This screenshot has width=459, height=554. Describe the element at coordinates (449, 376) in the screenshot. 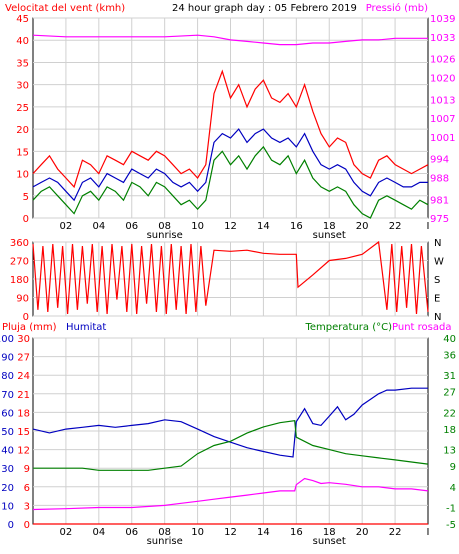

I see `temperature-tick: 31` at that location.